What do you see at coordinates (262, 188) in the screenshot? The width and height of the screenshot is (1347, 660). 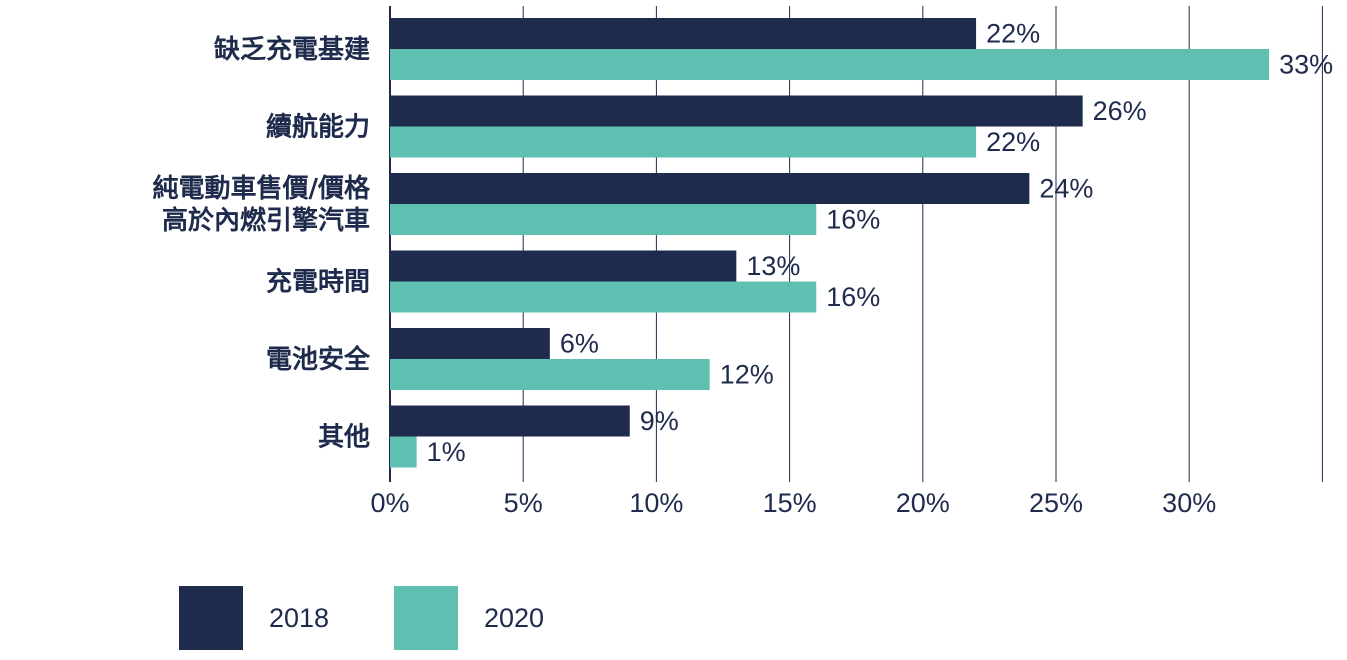 I see `category-label: 純電動車售價/價格` at bounding box center [262, 188].